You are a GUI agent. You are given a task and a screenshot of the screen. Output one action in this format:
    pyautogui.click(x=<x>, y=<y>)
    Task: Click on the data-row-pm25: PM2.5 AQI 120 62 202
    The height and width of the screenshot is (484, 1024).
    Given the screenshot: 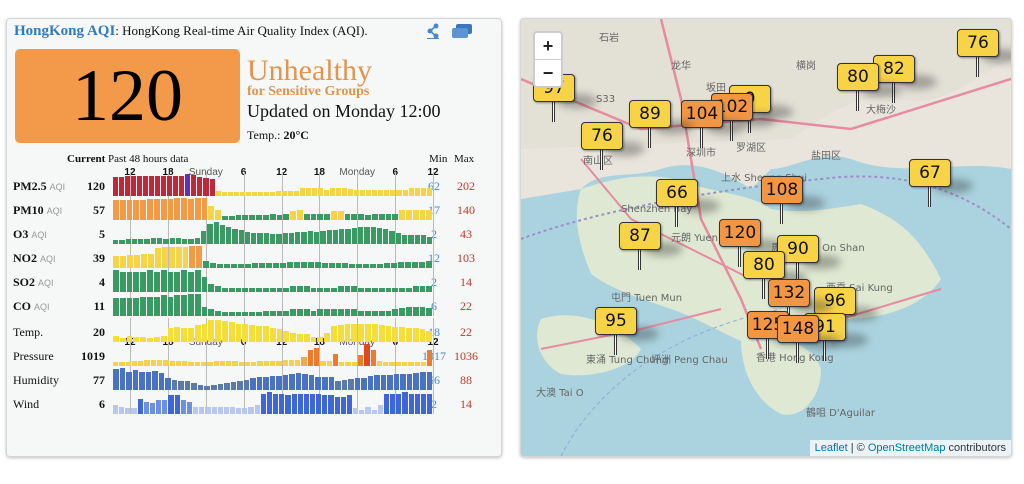 What is the action you would take?
    pyautogui.click(x=254, y=186)
    